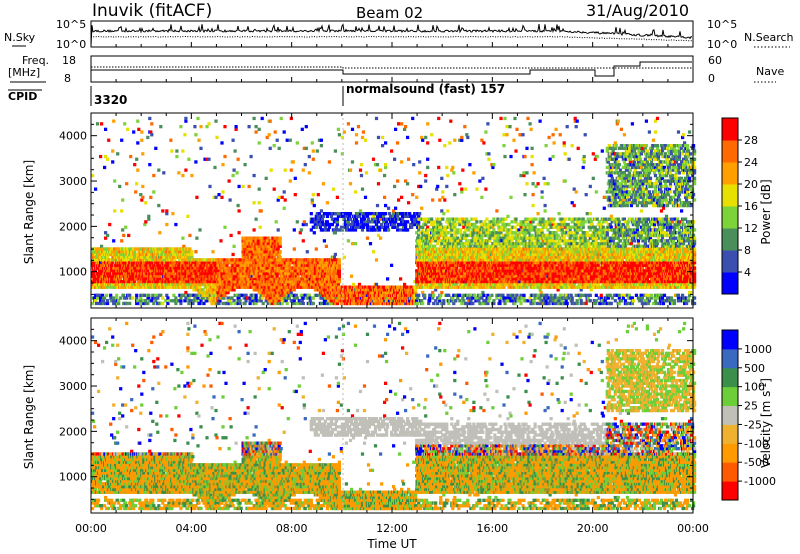 This screenshot has height=554, width=800. What do you see at coordinates (637, 10) in the screenshot?
I see `date-title: 31/Aug/2010` at bounding box center [637, 10].